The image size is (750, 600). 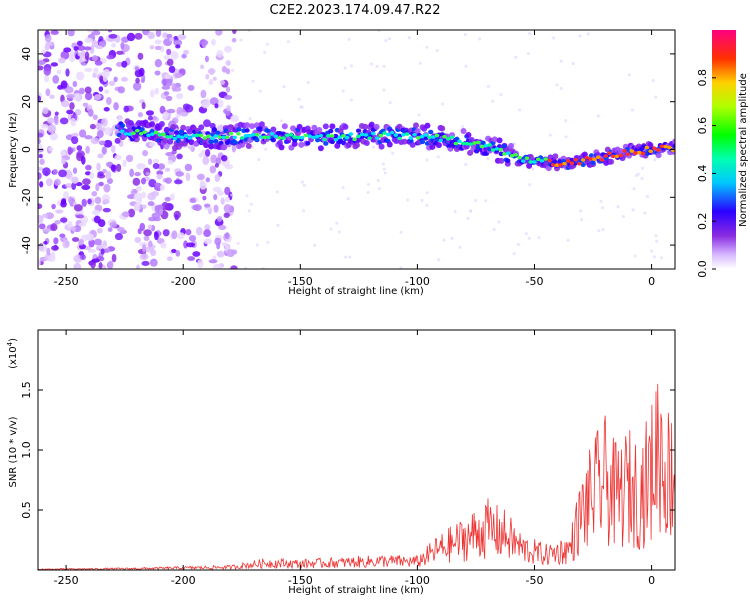 I want to click on colorbar-tick-label: 0.6, so click(x=702, y=126).